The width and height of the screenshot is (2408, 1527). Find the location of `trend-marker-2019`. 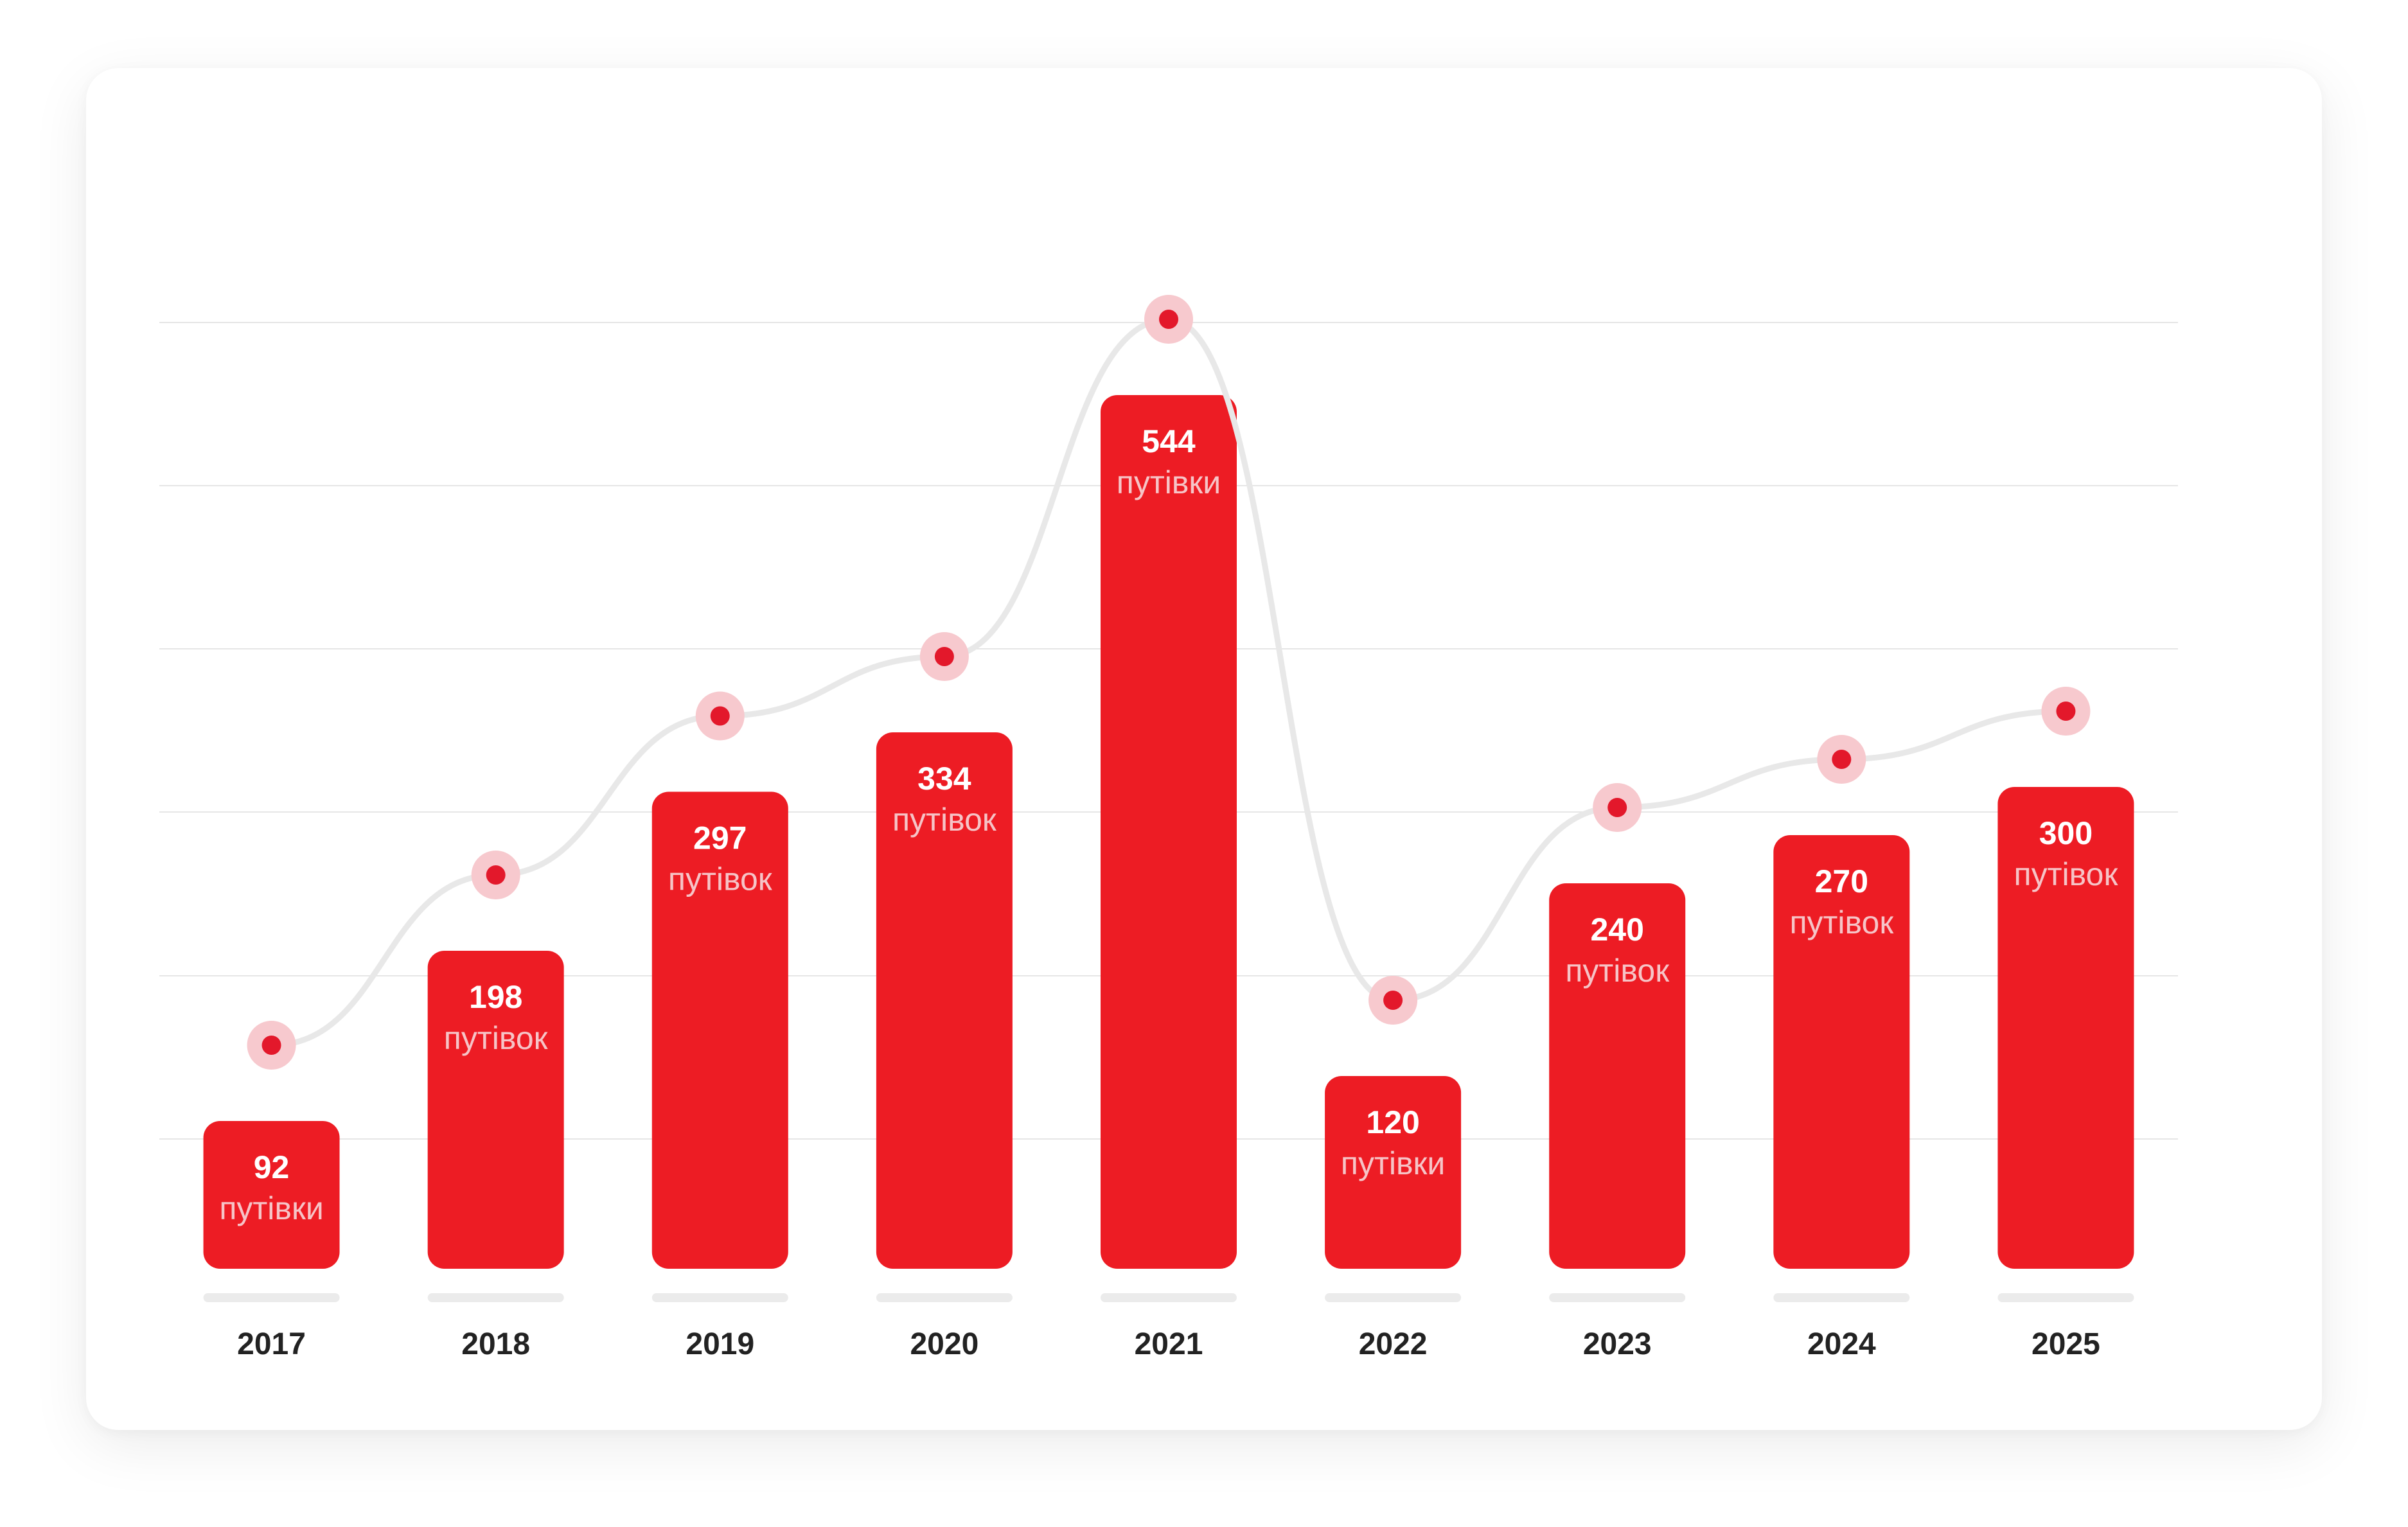

trend-marker-2019 is located at coordinates (720, 716).